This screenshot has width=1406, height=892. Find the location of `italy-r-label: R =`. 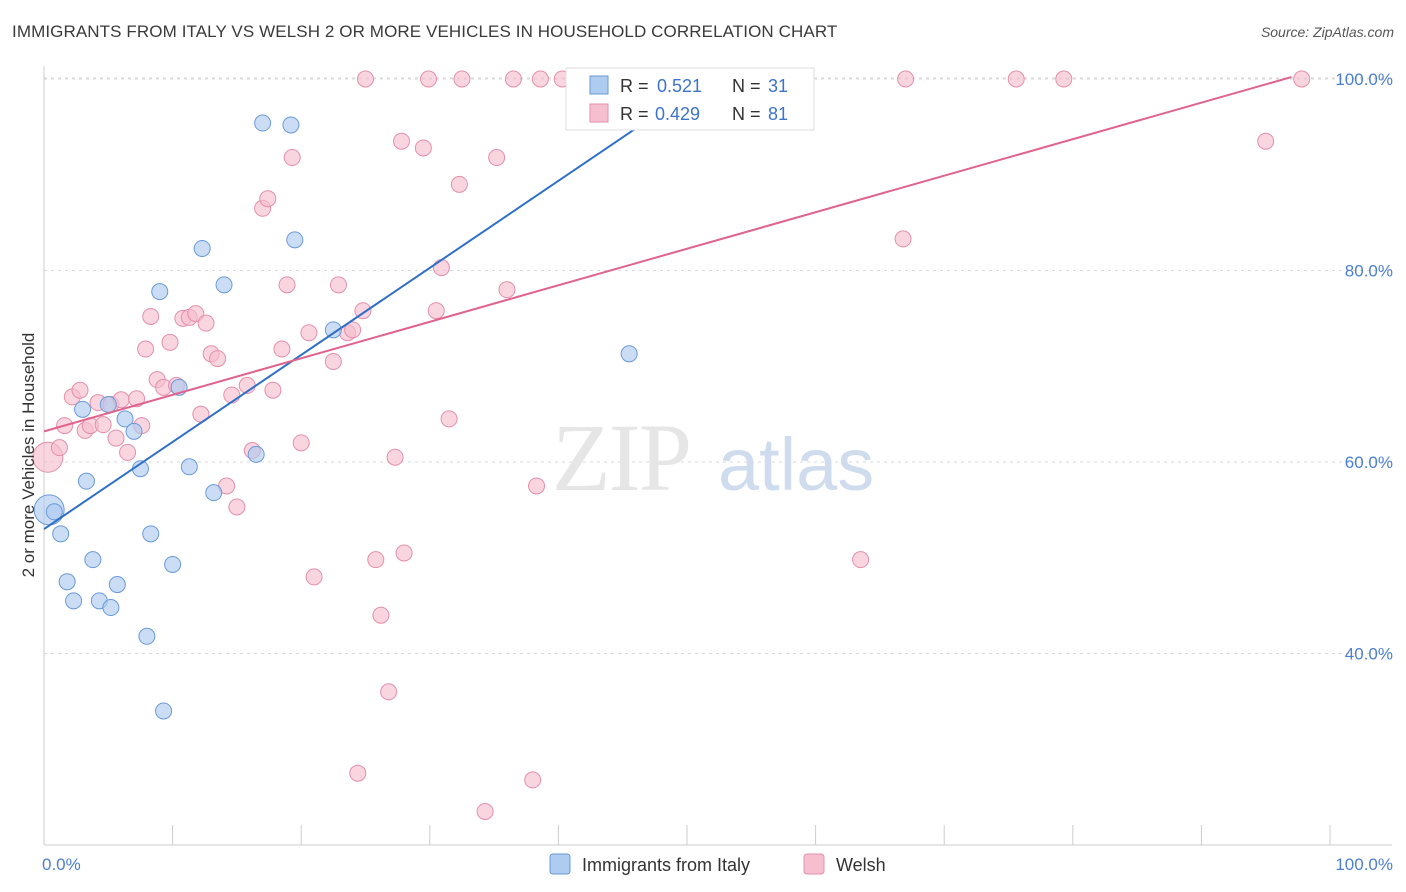

italy-r-label: R = is located at coordinates (634, 86).